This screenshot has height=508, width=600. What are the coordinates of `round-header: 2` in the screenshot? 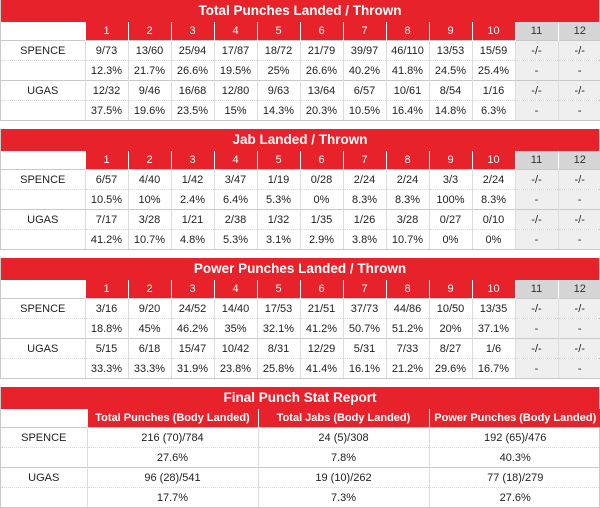 It's located at (149, 289).